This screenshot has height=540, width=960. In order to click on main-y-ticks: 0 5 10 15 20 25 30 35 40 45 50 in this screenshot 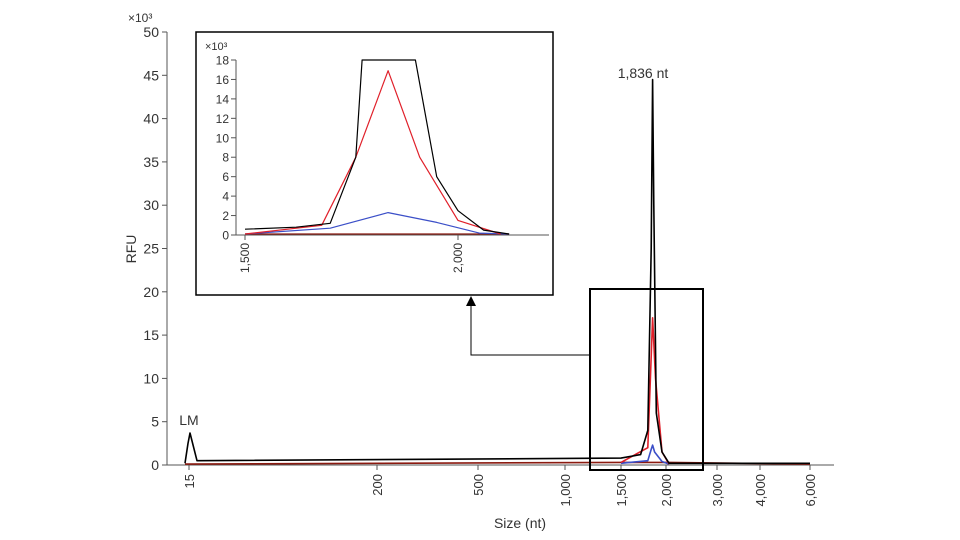, I will do `click(155, 248)`.